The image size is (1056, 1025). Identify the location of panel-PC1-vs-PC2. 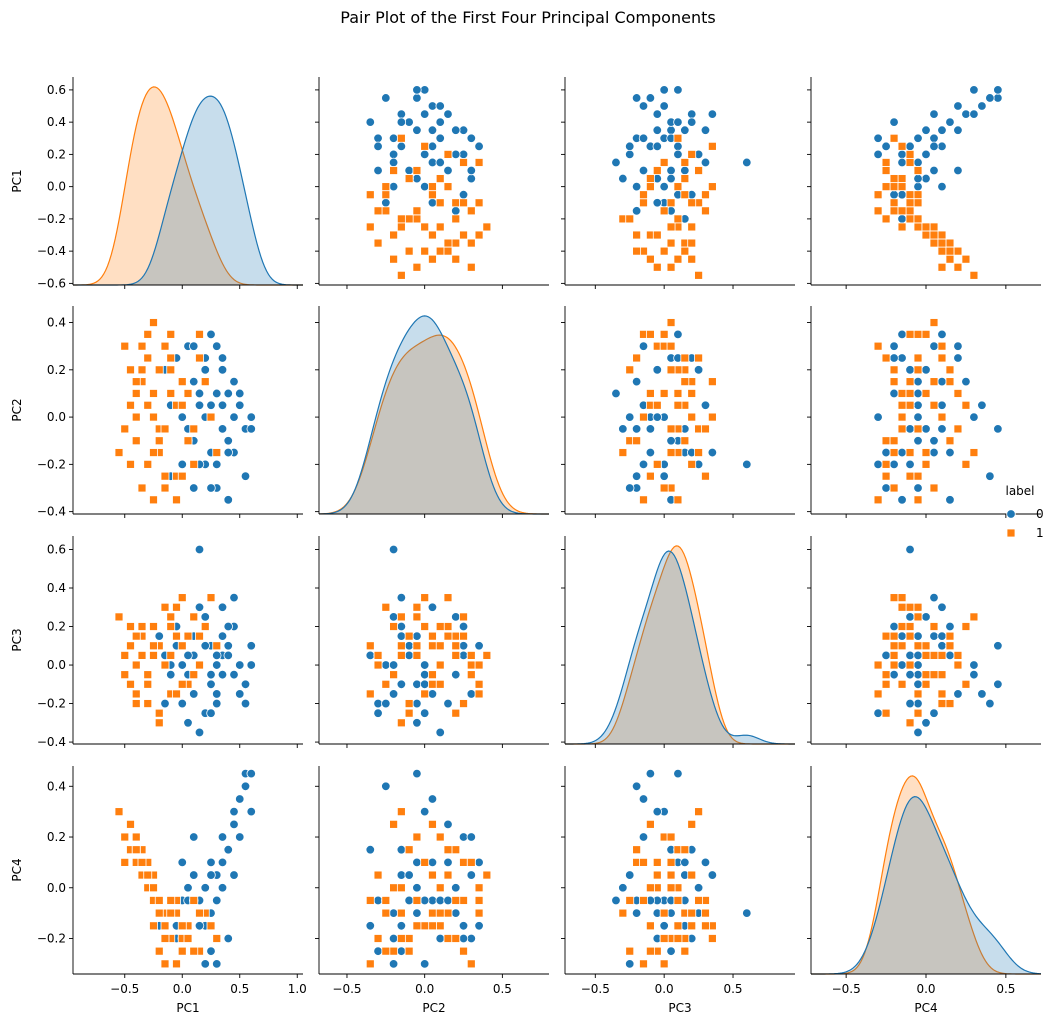
(432, 183).